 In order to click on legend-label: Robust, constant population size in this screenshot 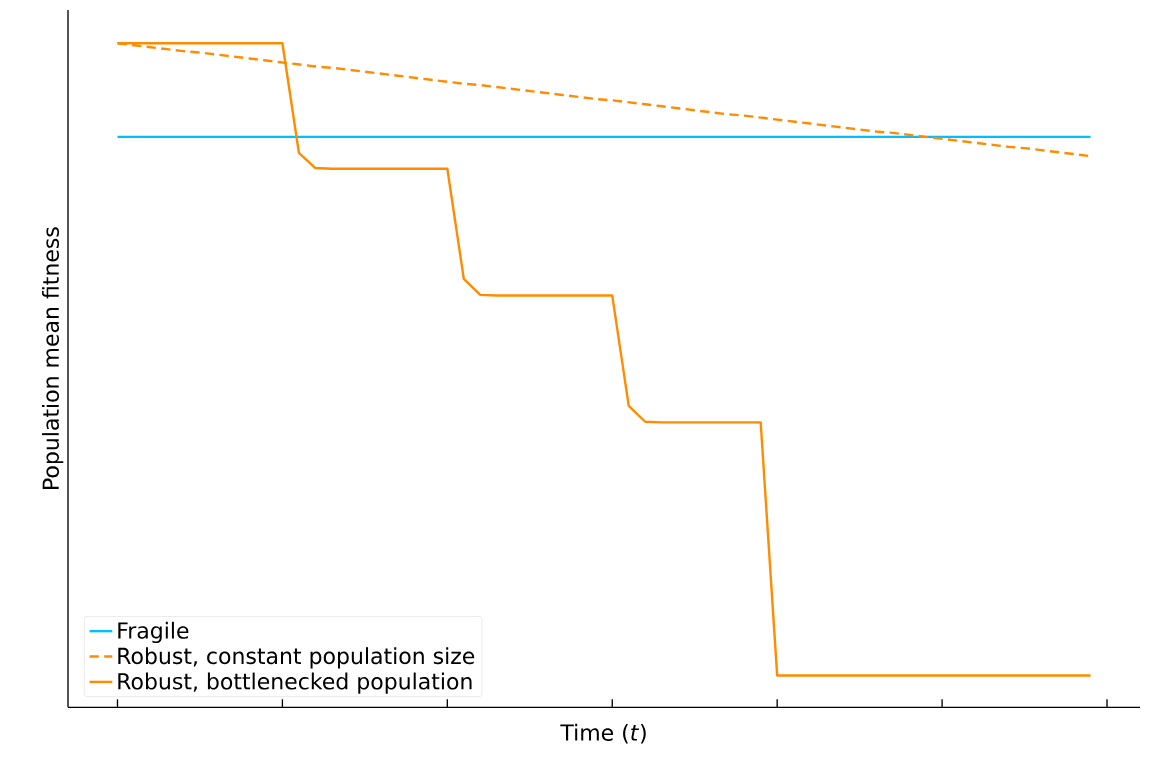, I will do `click(296, 658)`.